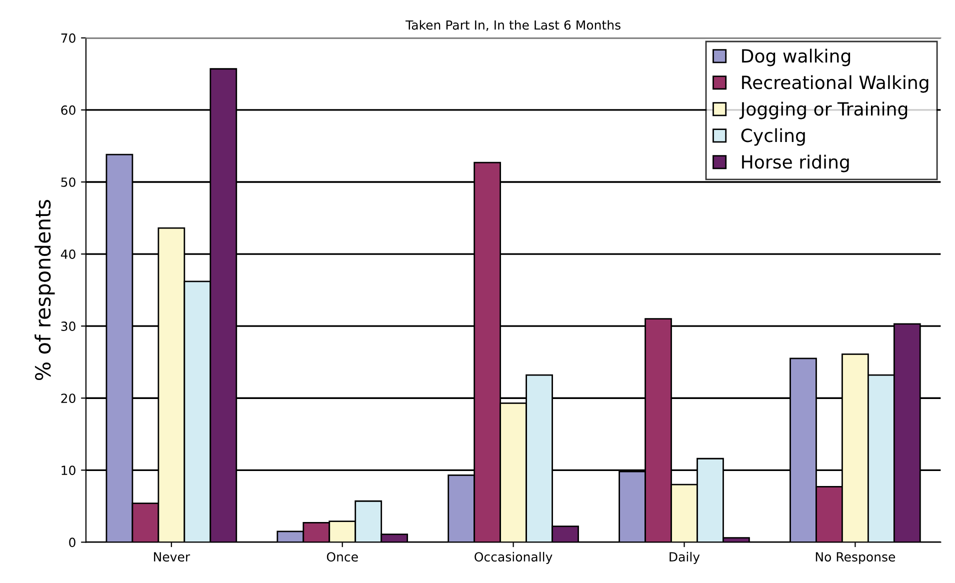  What do you see at coordinates (823, 111) in the screenshot?
I see `legend-label: Jogging or Training` at bounding box center [823, 111].